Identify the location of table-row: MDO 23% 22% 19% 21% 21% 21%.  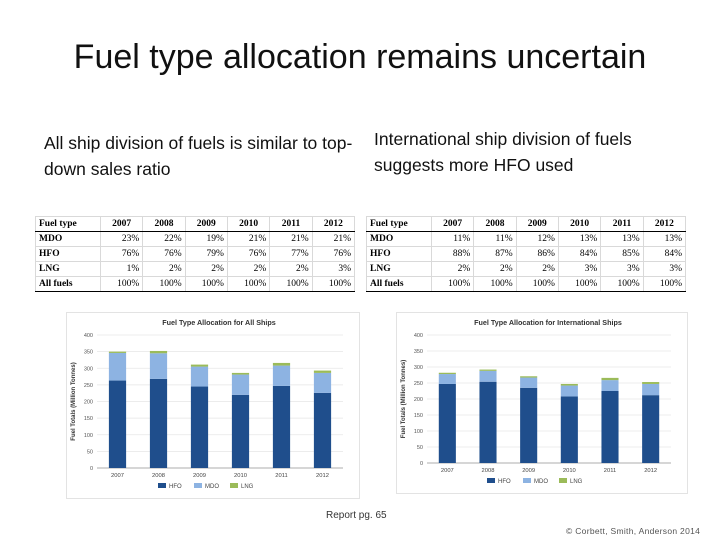
(195, 239).